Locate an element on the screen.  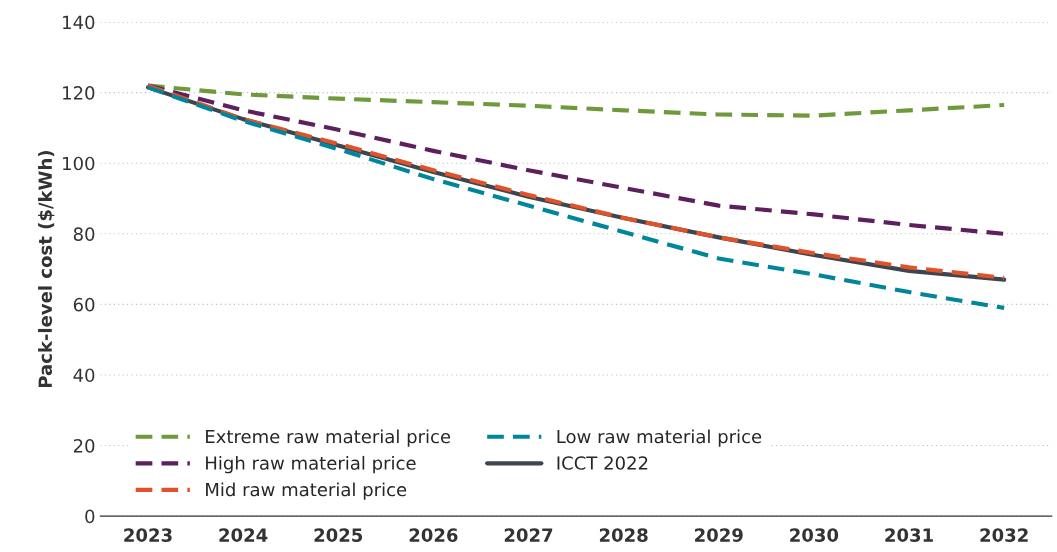
legend-label: Low raw material price is located at coordinates (659, 438).